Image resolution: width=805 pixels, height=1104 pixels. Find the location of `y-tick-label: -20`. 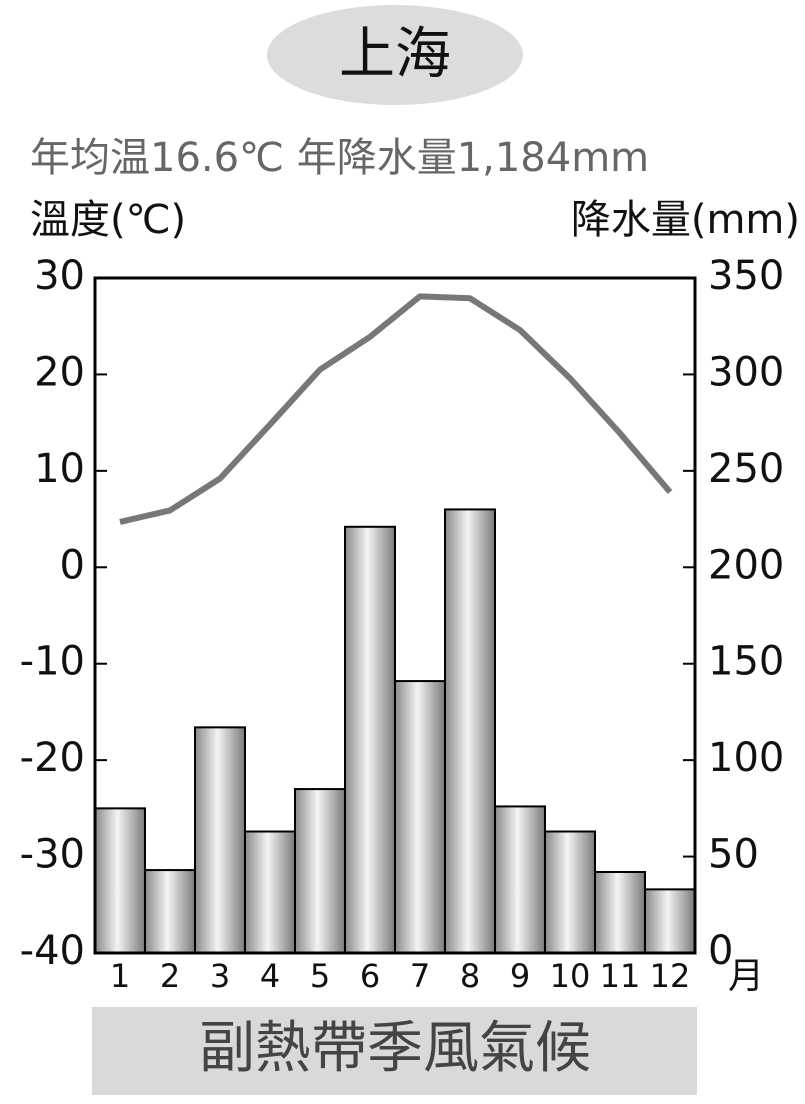

y-tick-label: -20 is located at coordinates (52, 758).